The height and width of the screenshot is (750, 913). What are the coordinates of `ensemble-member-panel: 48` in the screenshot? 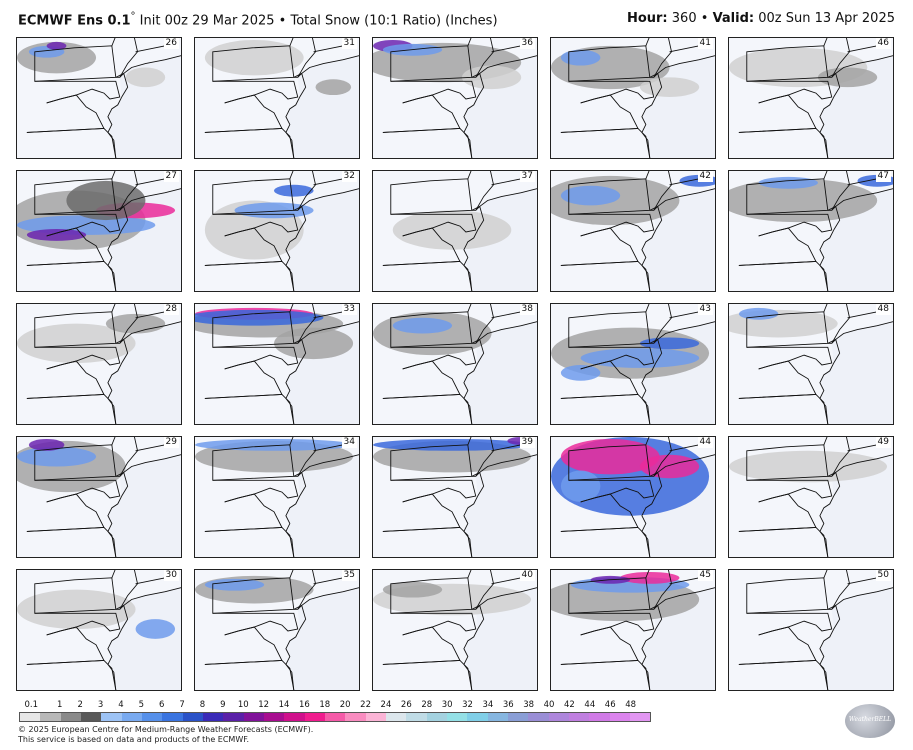 It's located at (811, 364).